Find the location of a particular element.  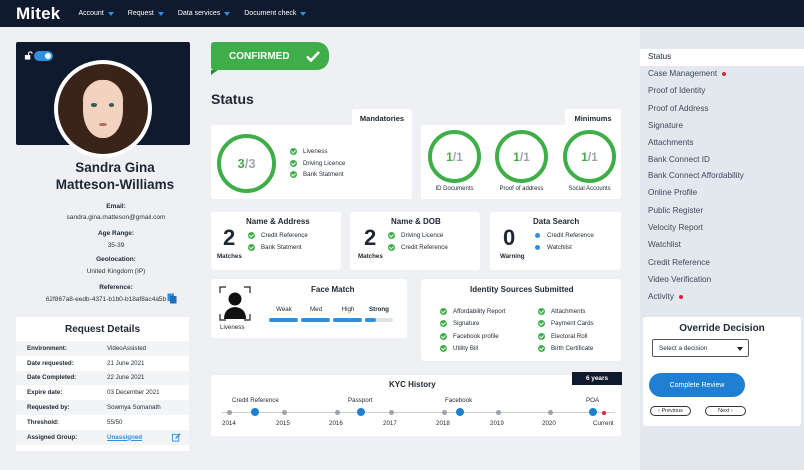

name-dob-count: 2 is located at coordinates (370, 237).